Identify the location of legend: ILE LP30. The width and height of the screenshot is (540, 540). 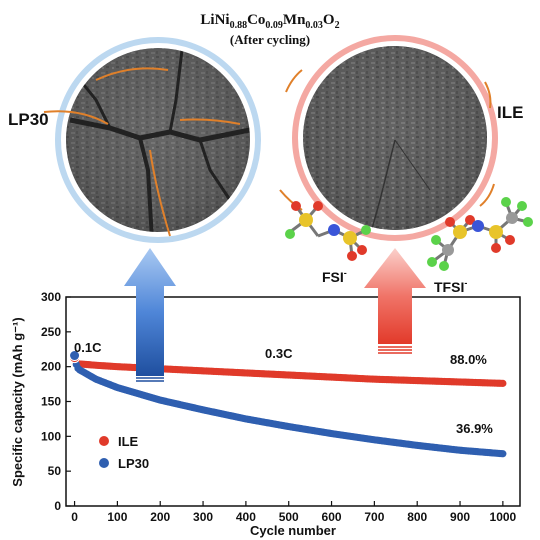
(124, 452).